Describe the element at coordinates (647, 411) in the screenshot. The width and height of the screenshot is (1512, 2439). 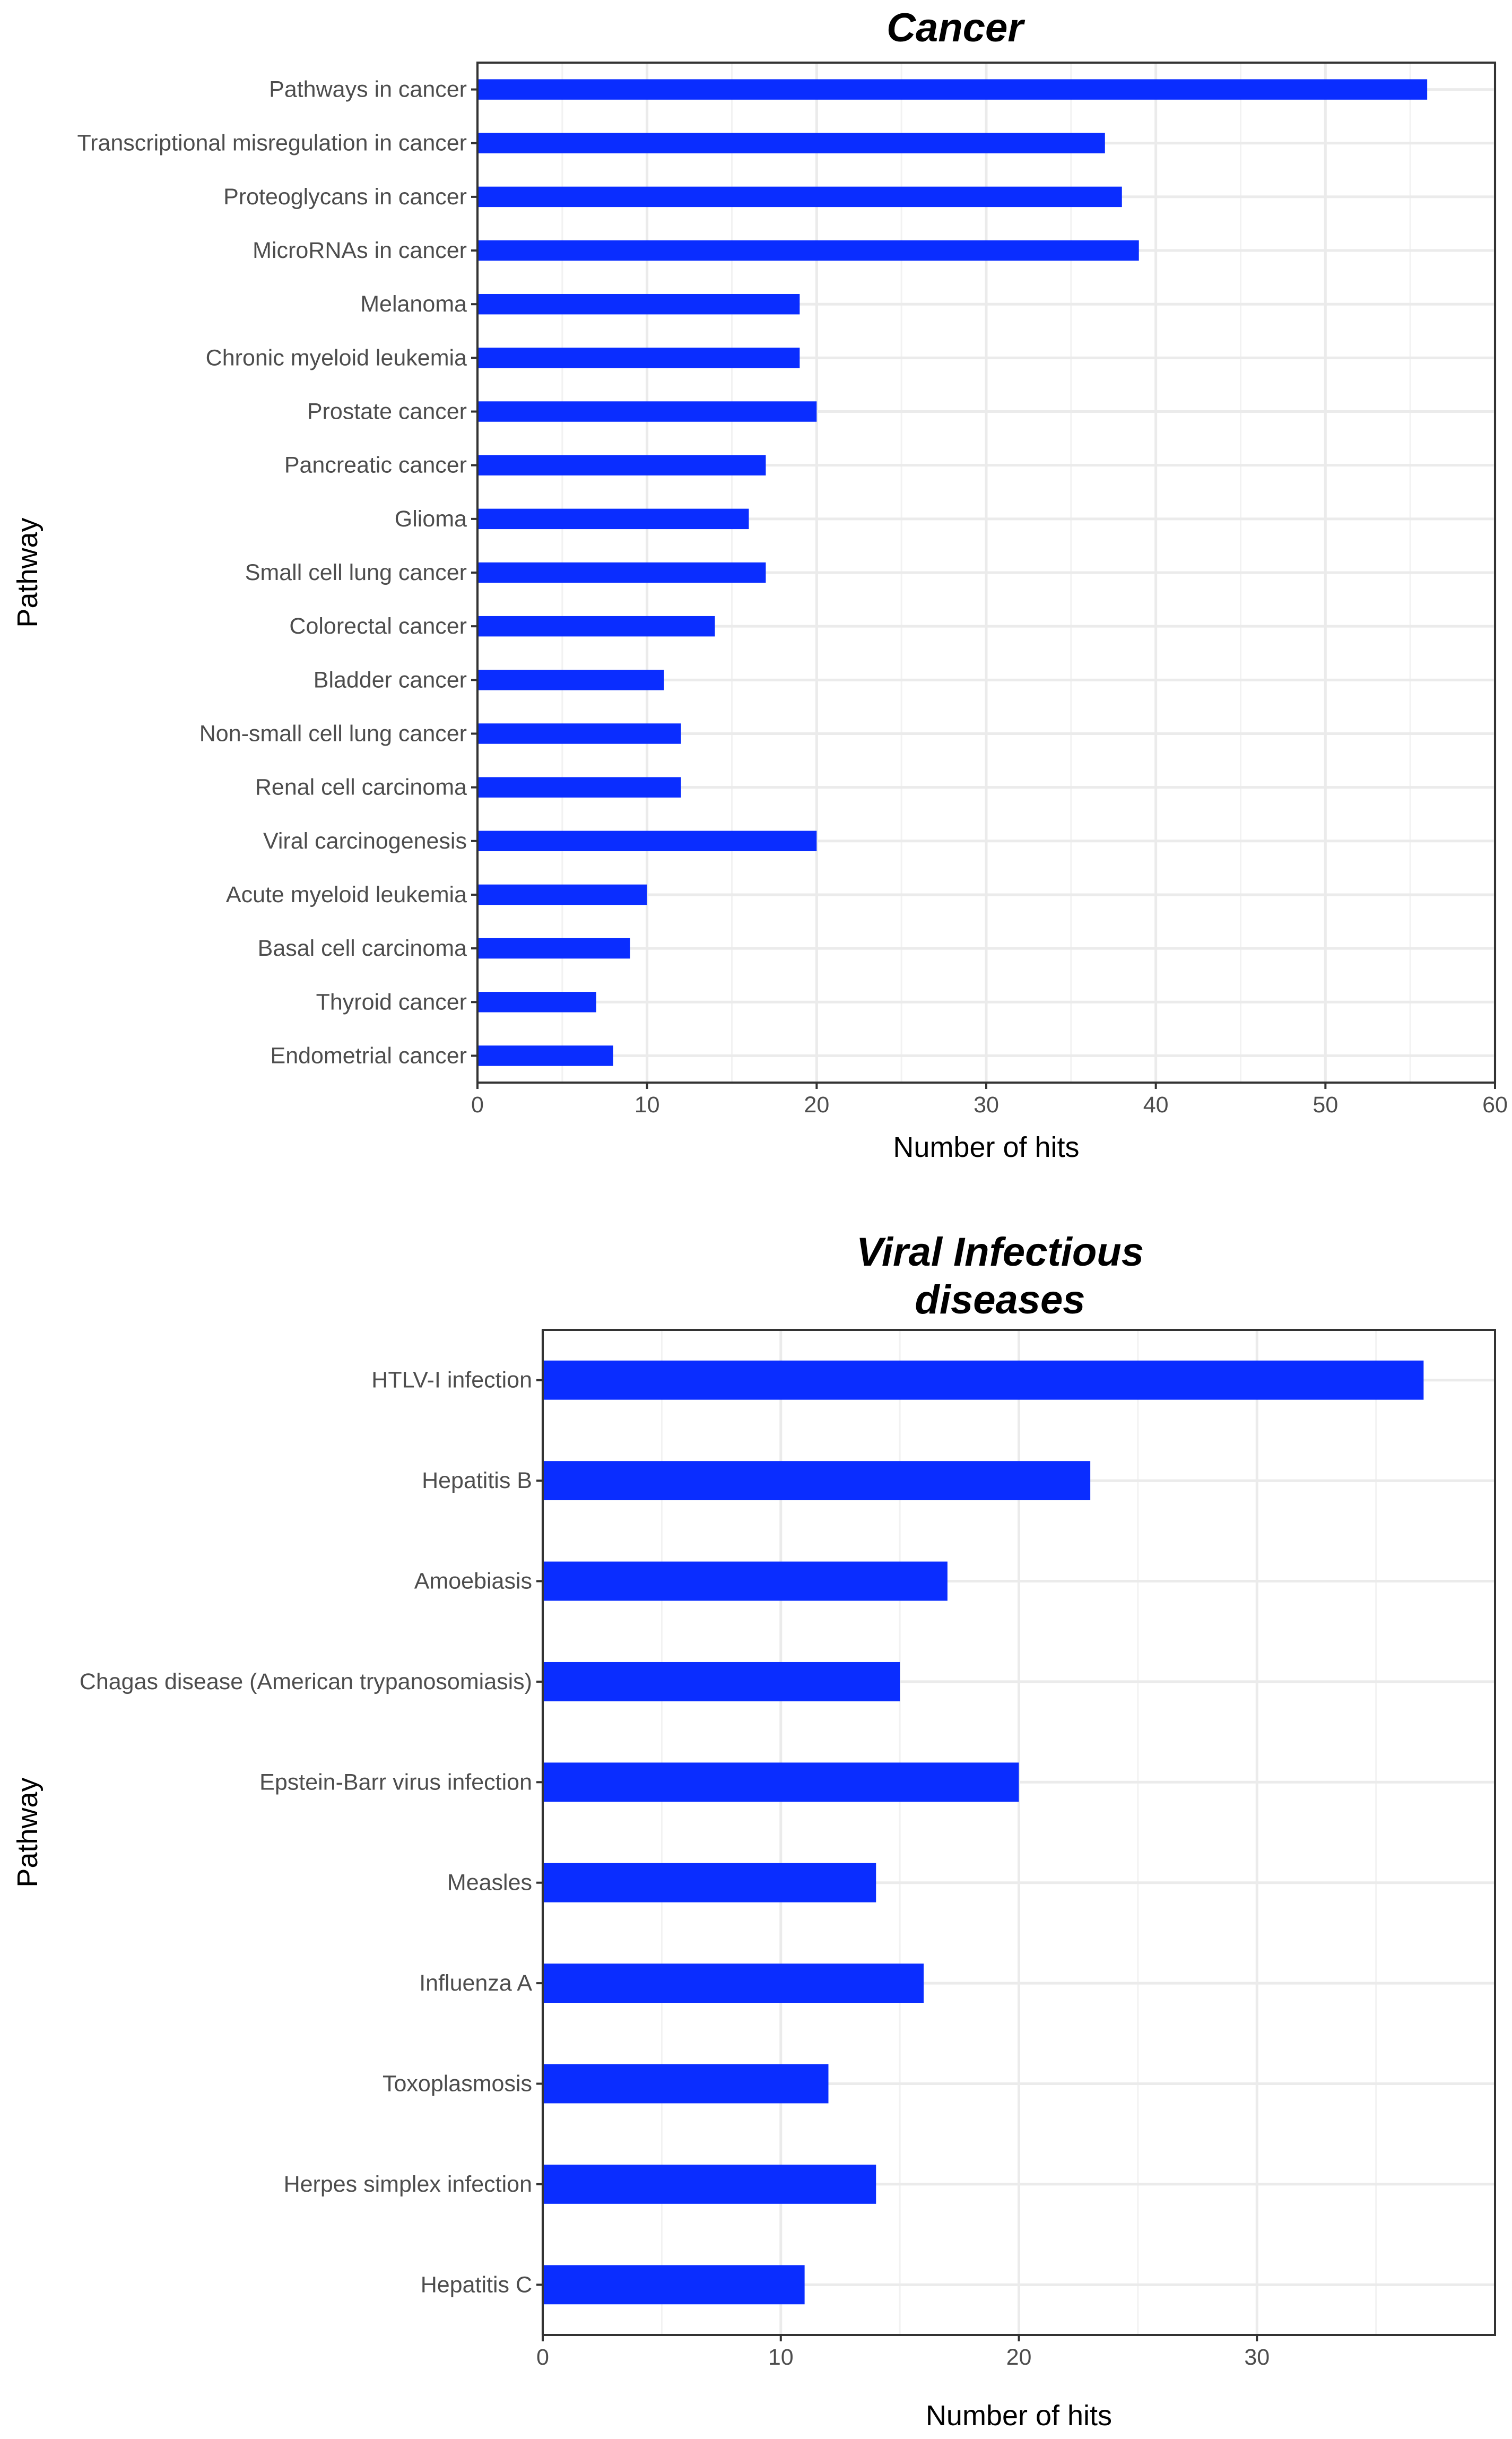
I see `cancer-bar-prostate-cancer` at that location.